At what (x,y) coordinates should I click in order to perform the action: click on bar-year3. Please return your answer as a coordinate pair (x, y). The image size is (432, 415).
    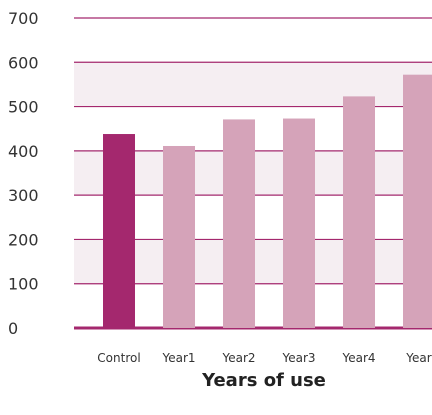
    Looking at the image, I should click on (299, 223).